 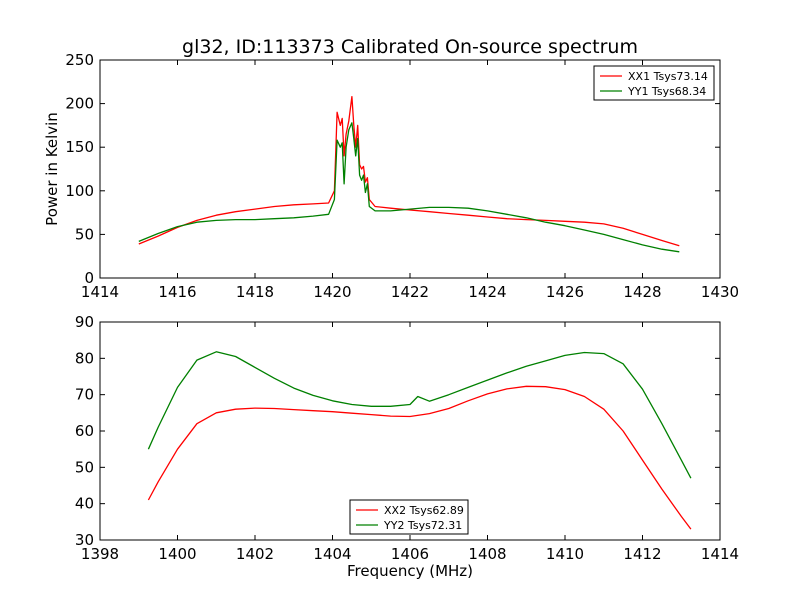 I want to click on y-tick-label-1-4: 70, so click(x=84, y=395).